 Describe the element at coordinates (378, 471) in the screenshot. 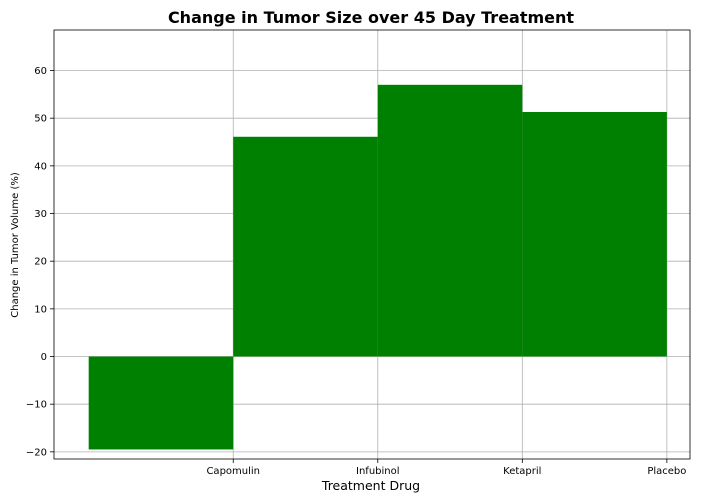

I see `x-tick-label: Infubinol` at that location.